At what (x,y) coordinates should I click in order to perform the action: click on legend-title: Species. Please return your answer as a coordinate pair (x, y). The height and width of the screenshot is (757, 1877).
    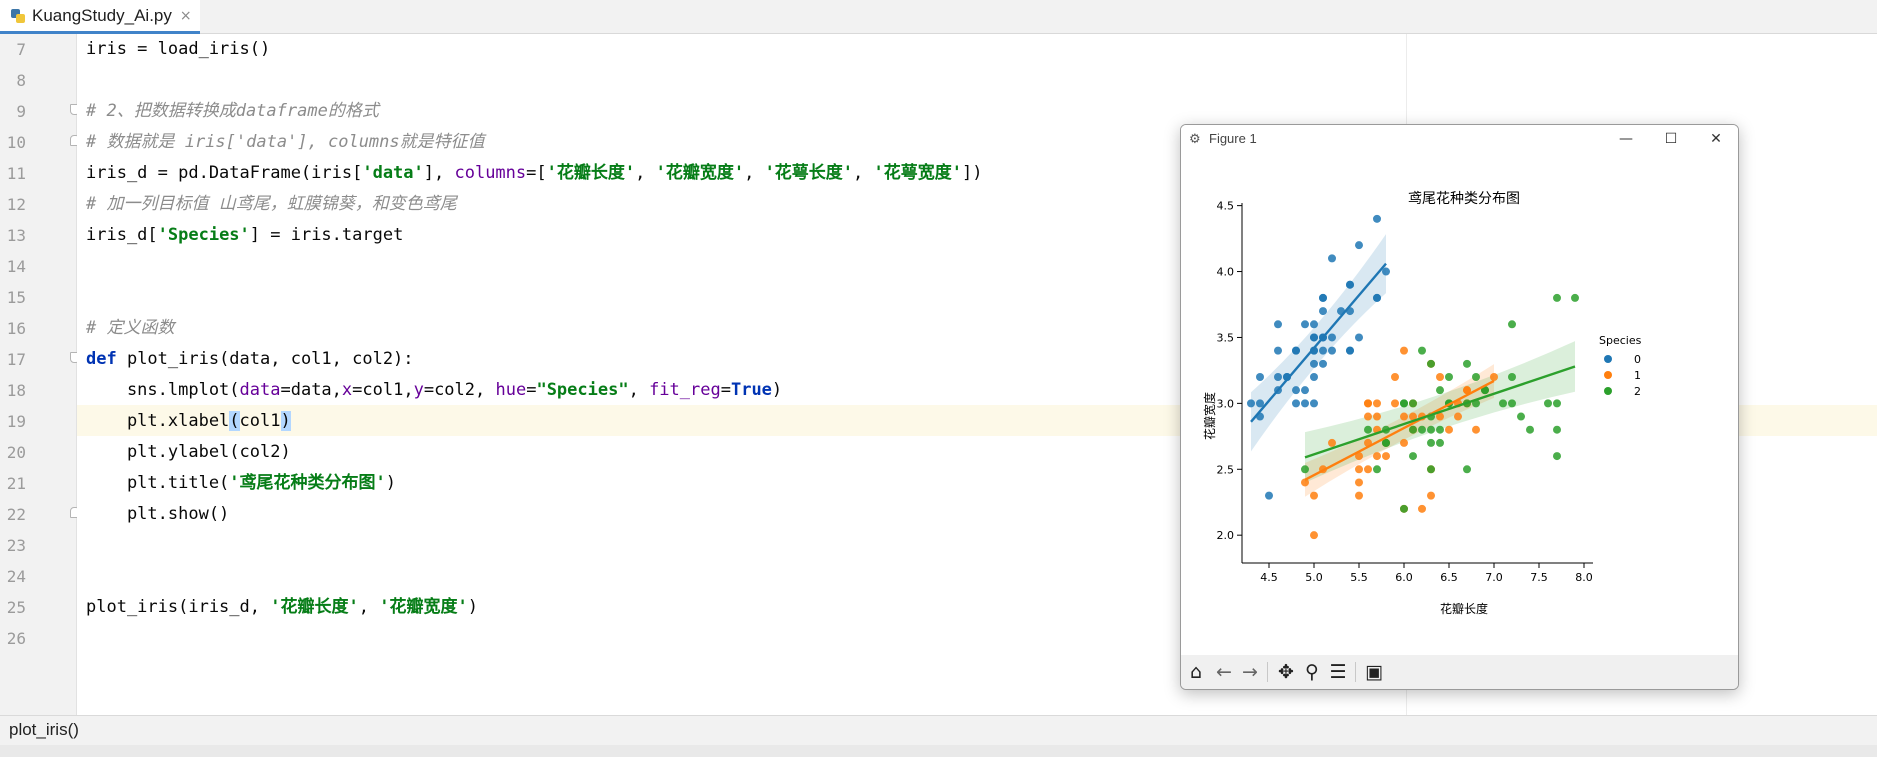
    Looking at the image, I should click on (1620, 340).